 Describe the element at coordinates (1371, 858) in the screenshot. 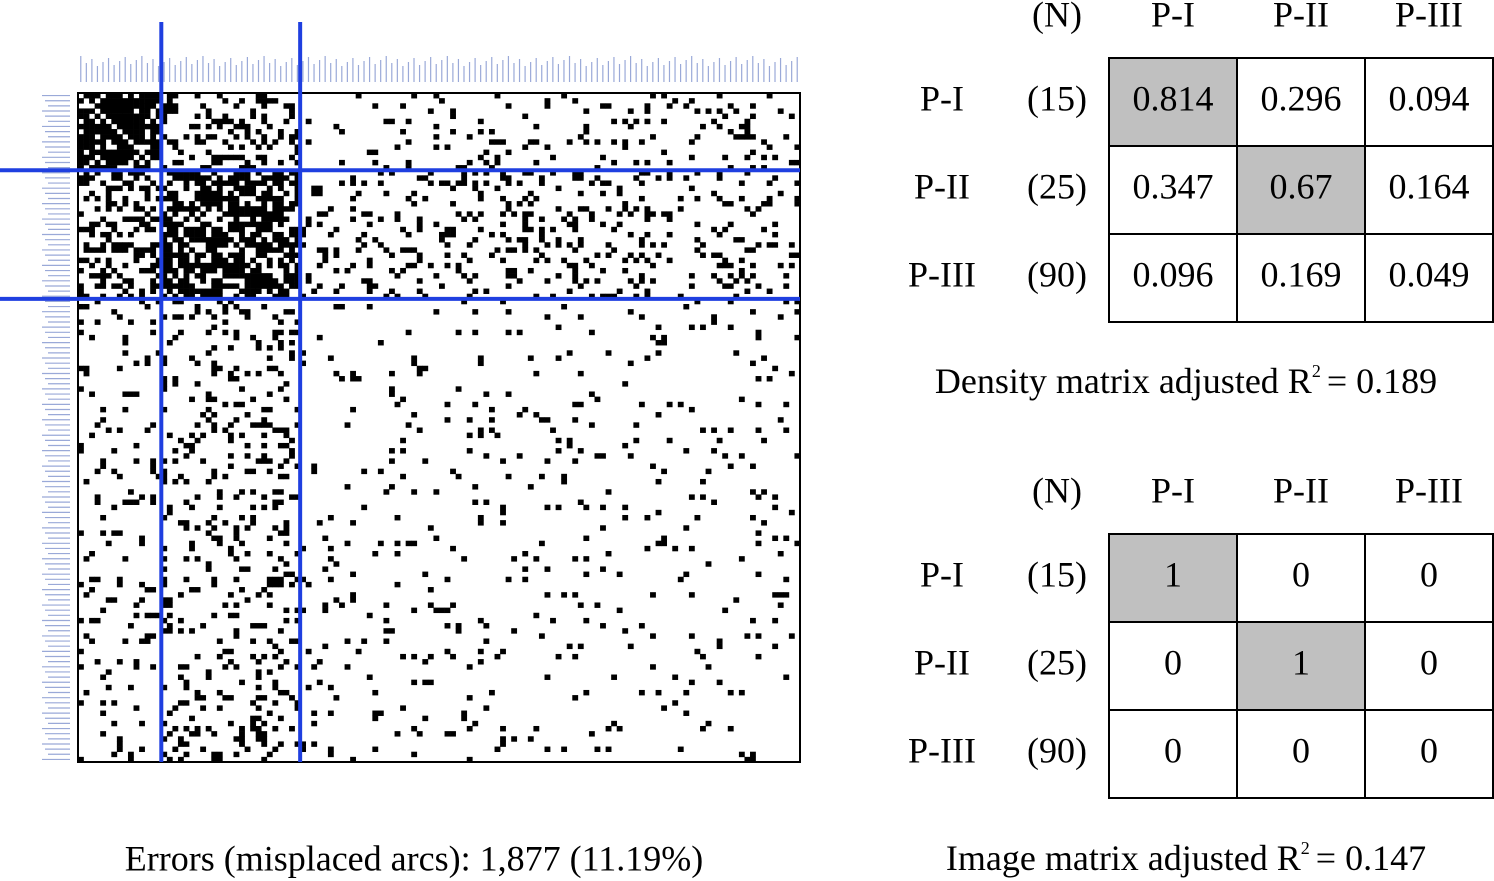

I see `caption-rest: = 0.147` at that location.